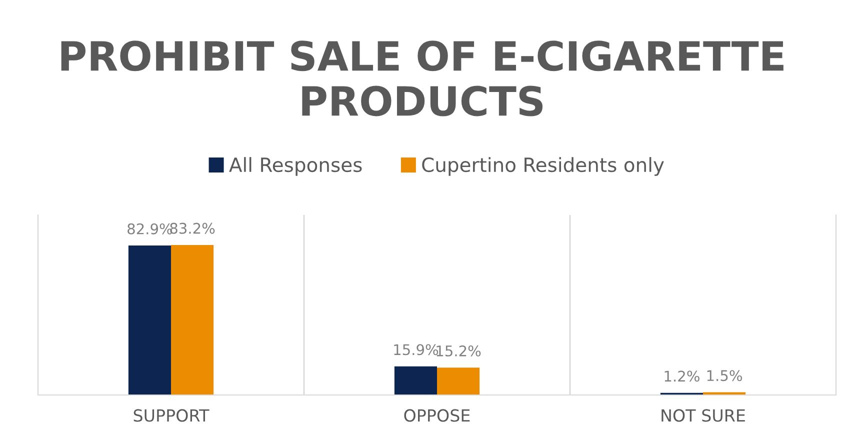 Image resolution: width=844 pixels, height=448 pixels. Describe the element at coordinates (295, 166) in the screenshot. I see `legend-label: All Responses` at that location.